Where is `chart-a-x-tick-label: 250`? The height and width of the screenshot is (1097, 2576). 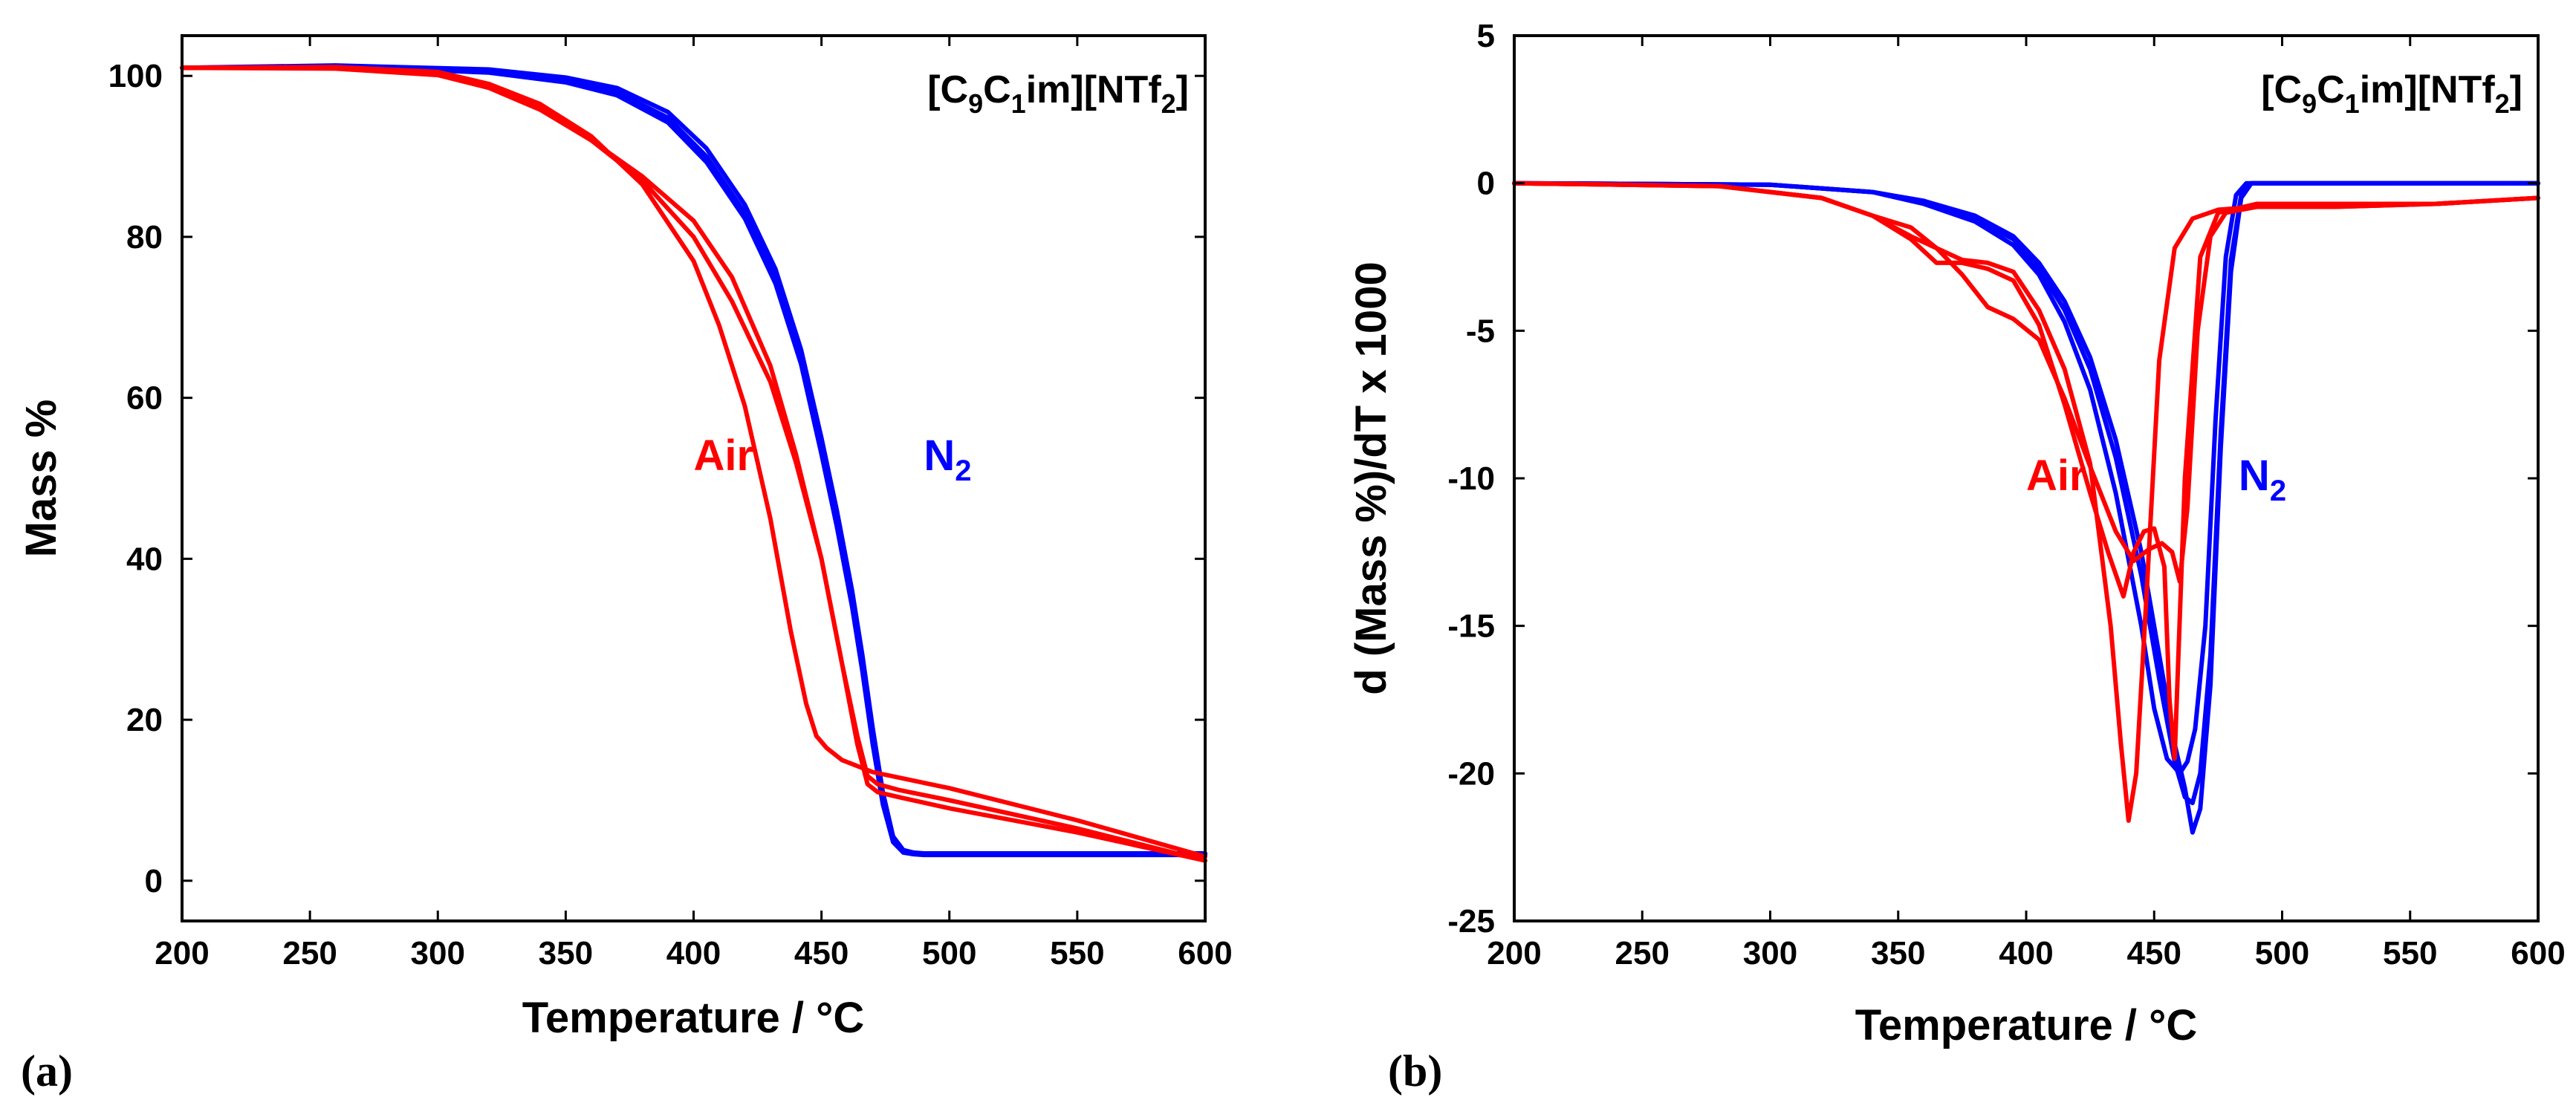
chart-a-x-tick-label: 250 is located at coordinates (309, 953).